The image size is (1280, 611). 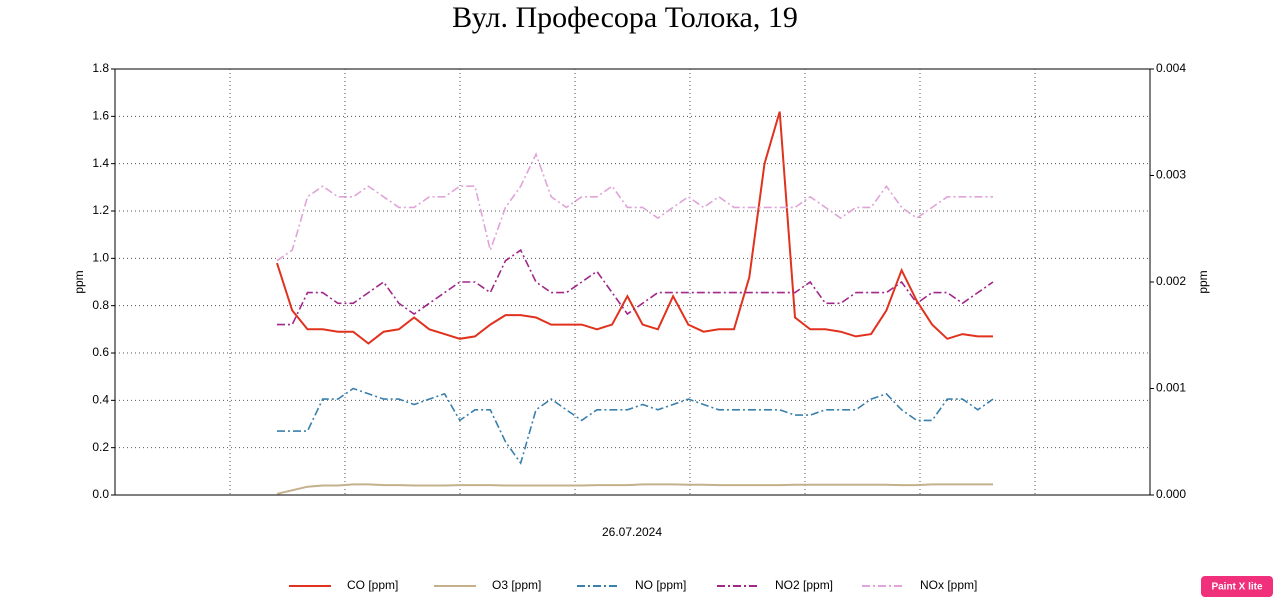 I want to click on y-tick-label: 0.0, so click(x=100, y=494).